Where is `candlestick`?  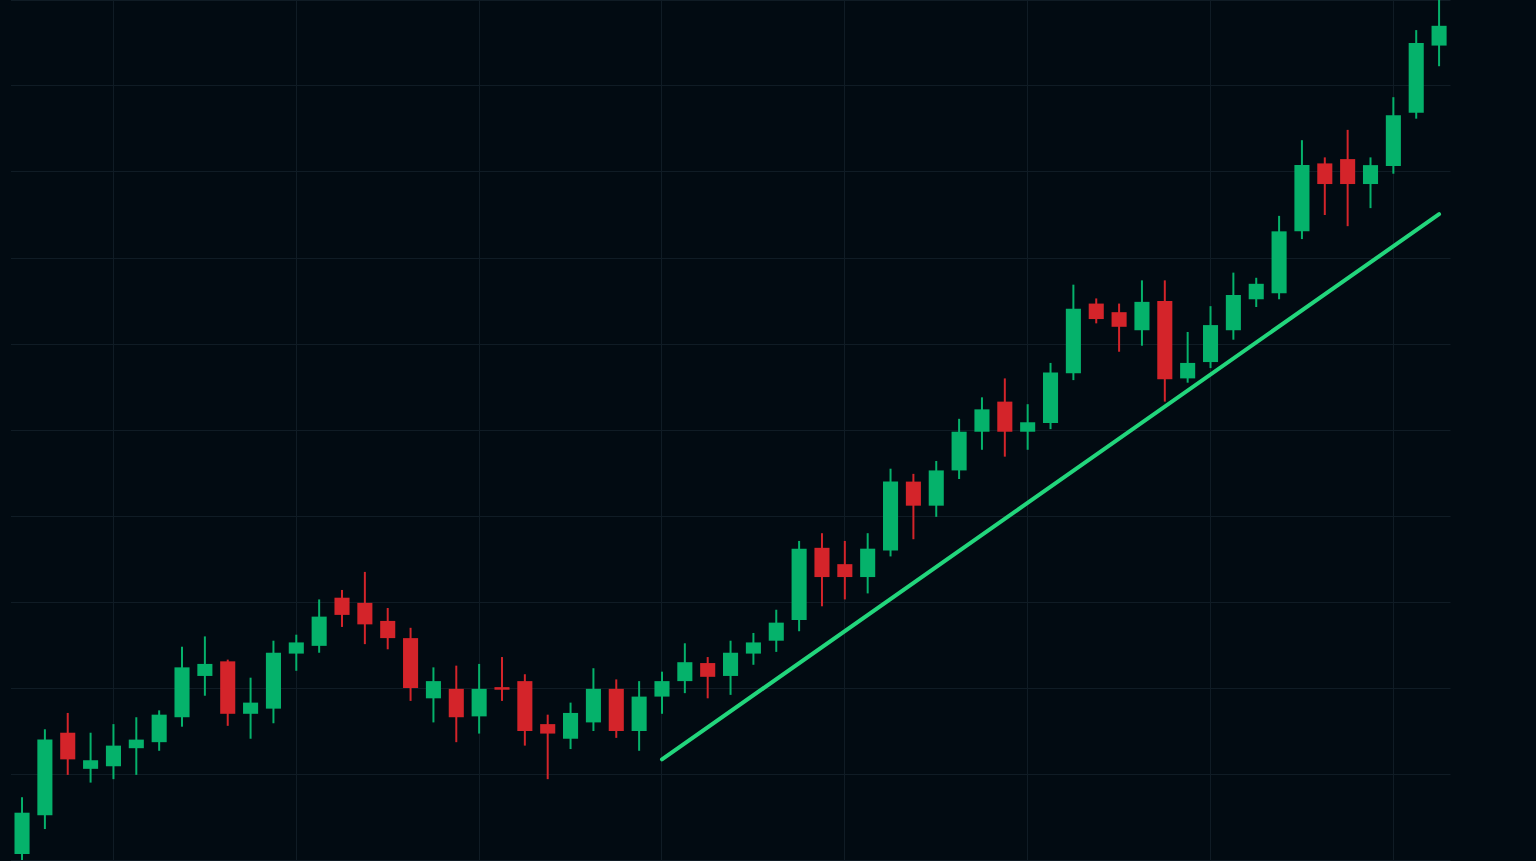
candlestick is located at coordinates (502, 679).